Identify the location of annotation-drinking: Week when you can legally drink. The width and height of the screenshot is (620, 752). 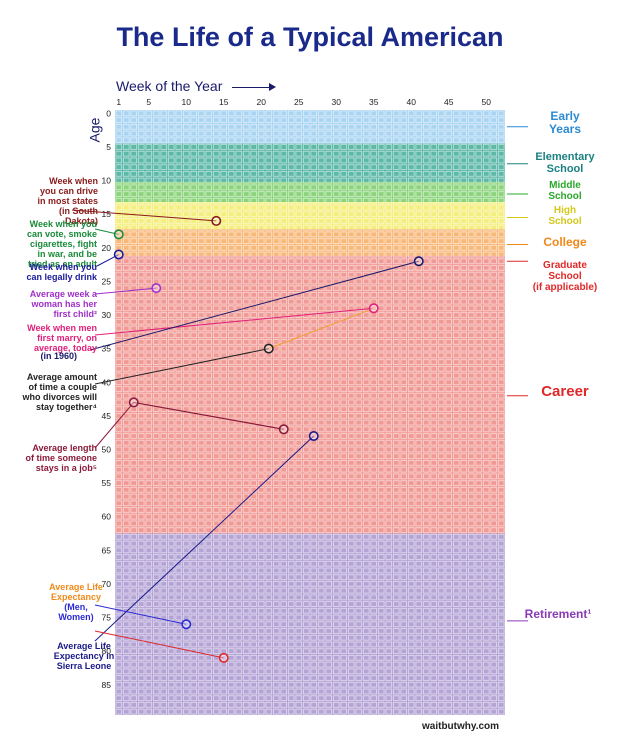
(61, 272).